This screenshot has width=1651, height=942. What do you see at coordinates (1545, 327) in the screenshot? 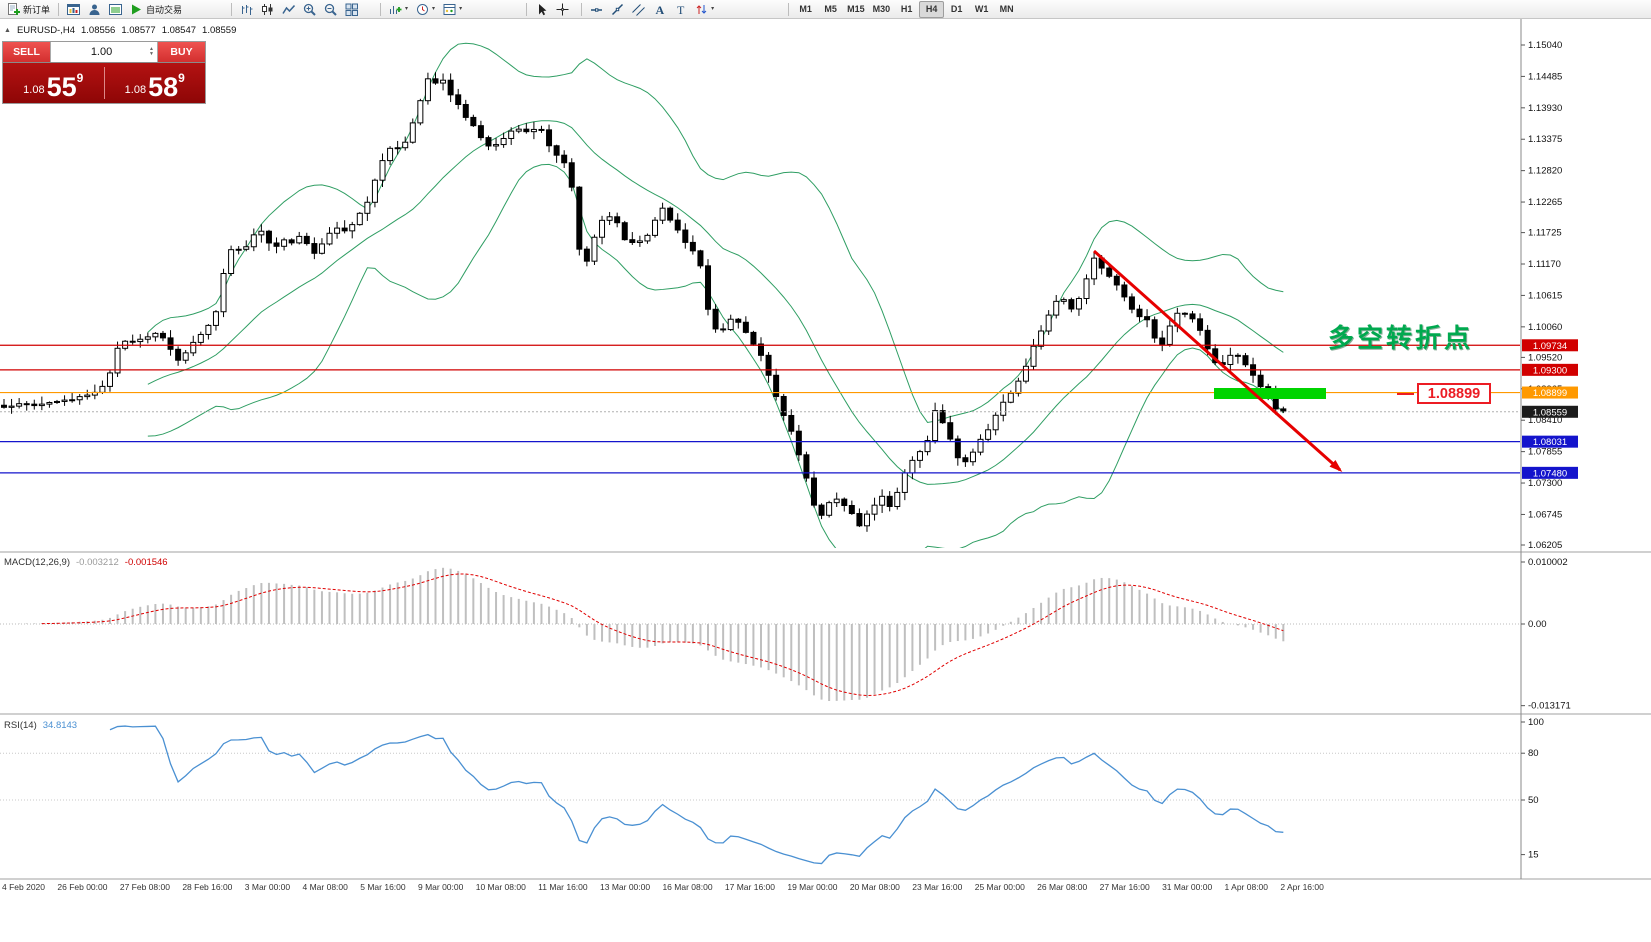
I see `svg-text: 1.10060` at bounding box center [1545, 327].